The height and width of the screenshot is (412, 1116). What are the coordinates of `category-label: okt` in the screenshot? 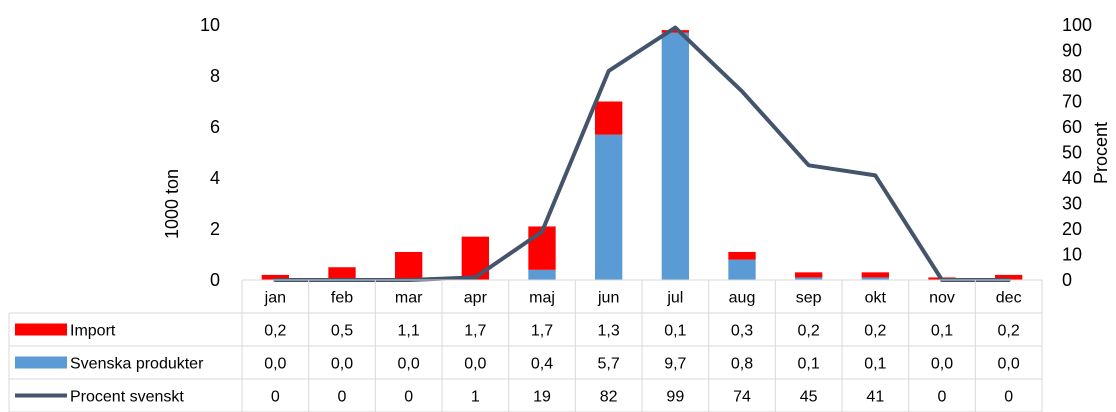 It's located at (876, 298).